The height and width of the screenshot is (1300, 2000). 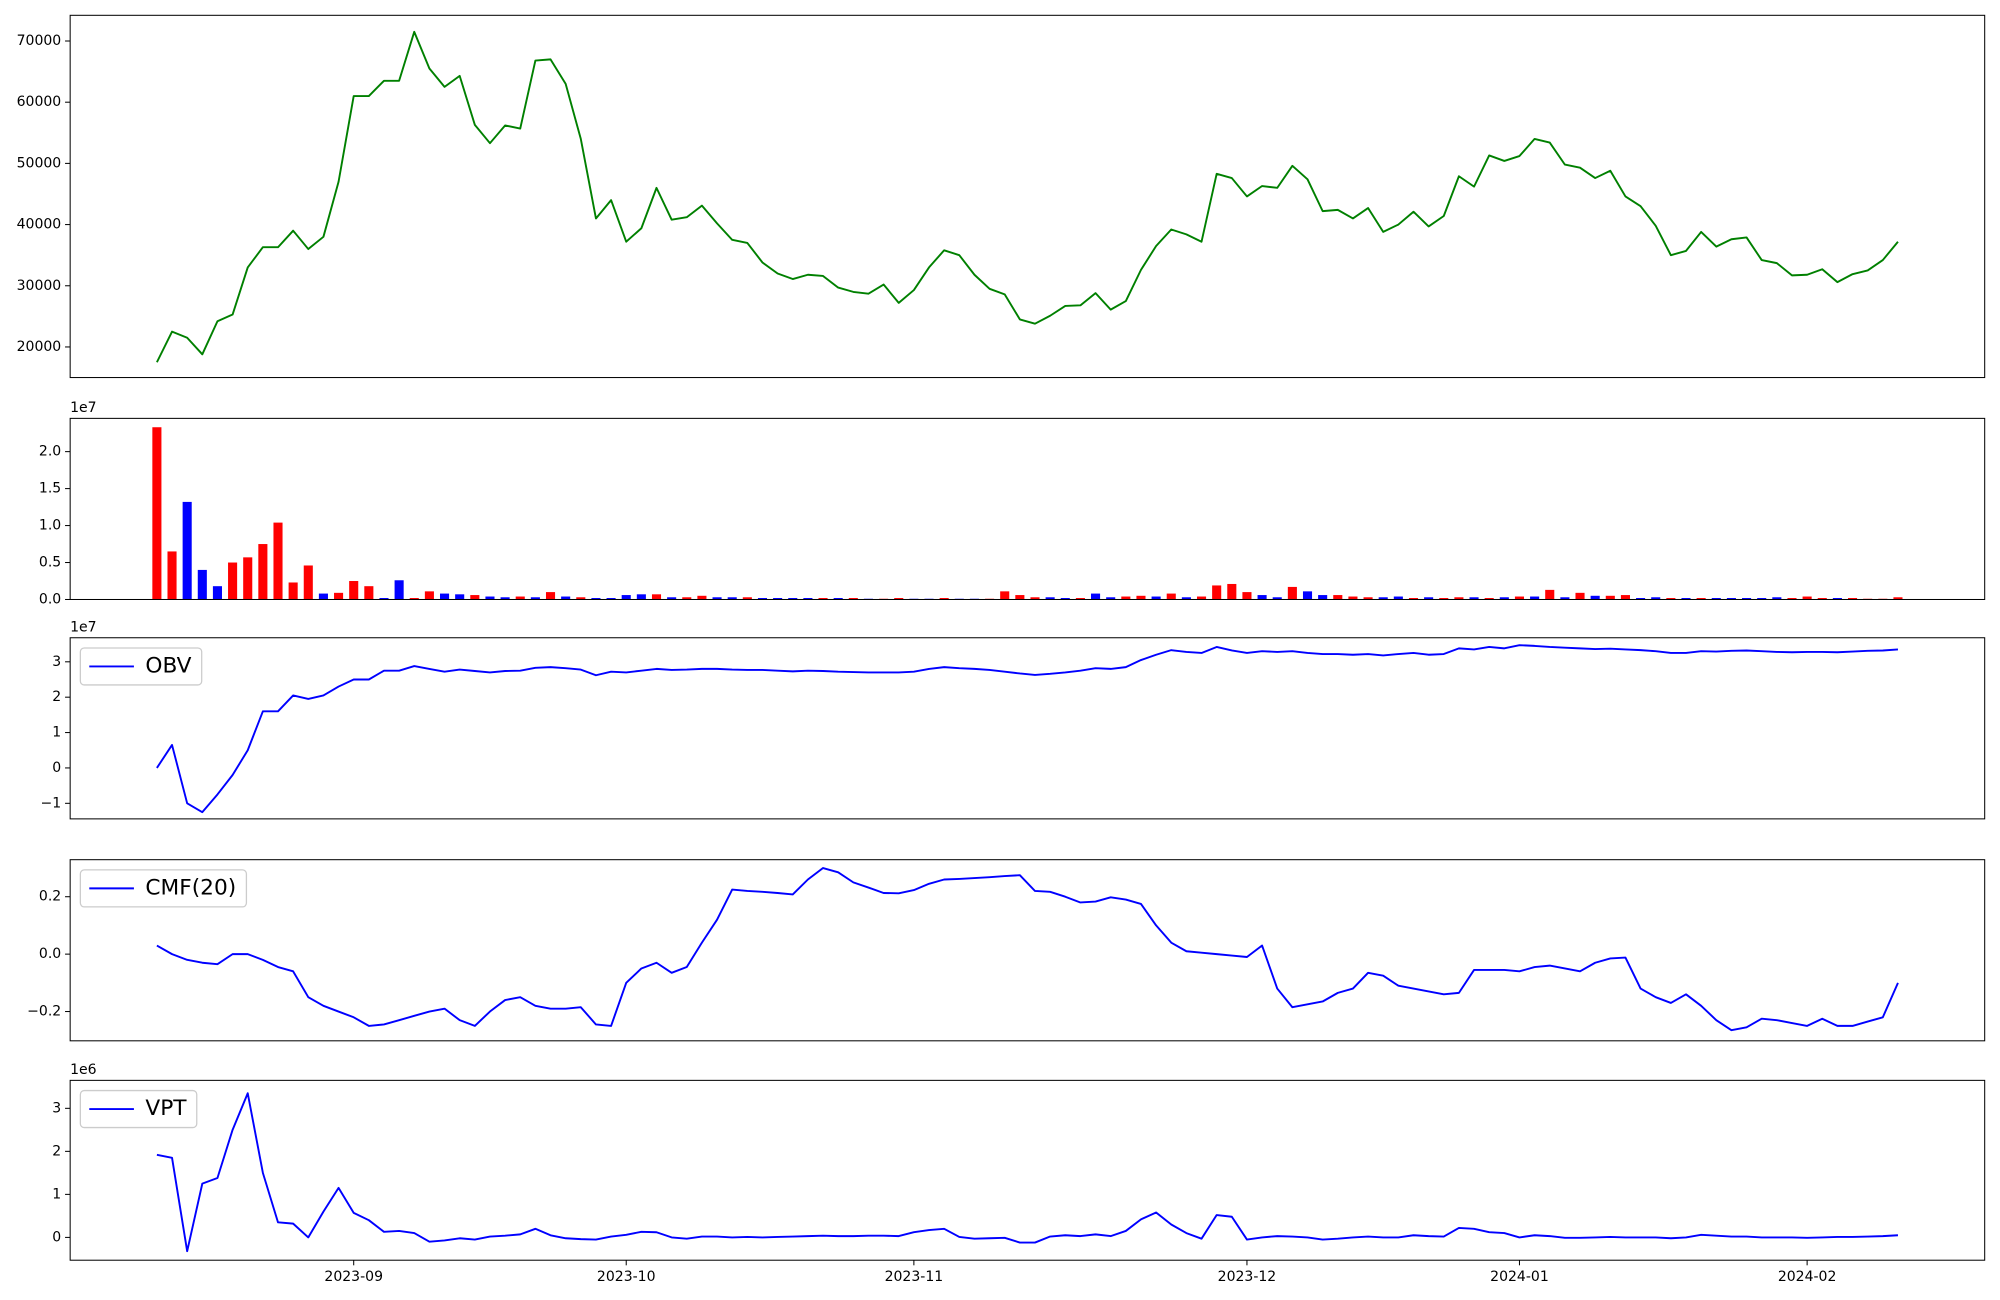 What do you see at coordinates (39, 225) in the screenshot?
I see `y-tick-label: 40000` at bounding box center [39, 225].